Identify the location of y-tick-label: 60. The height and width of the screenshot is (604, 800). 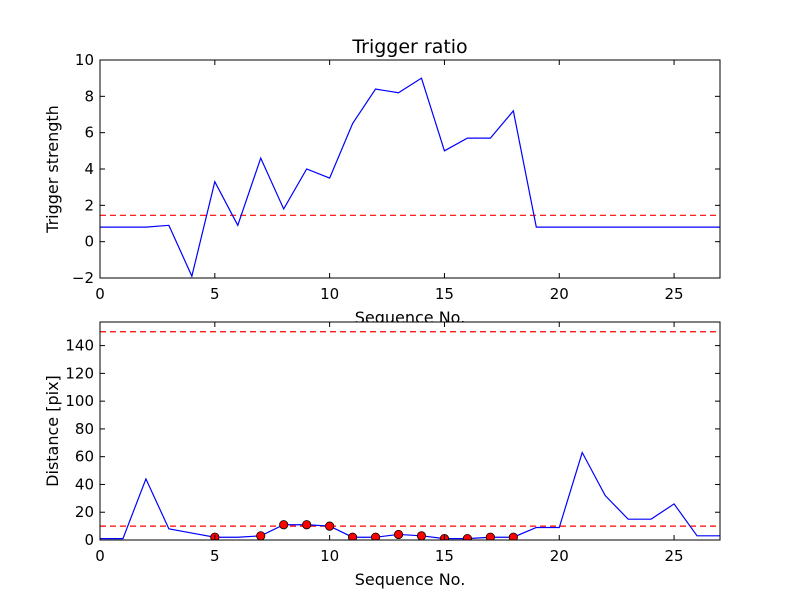
(84, 457).